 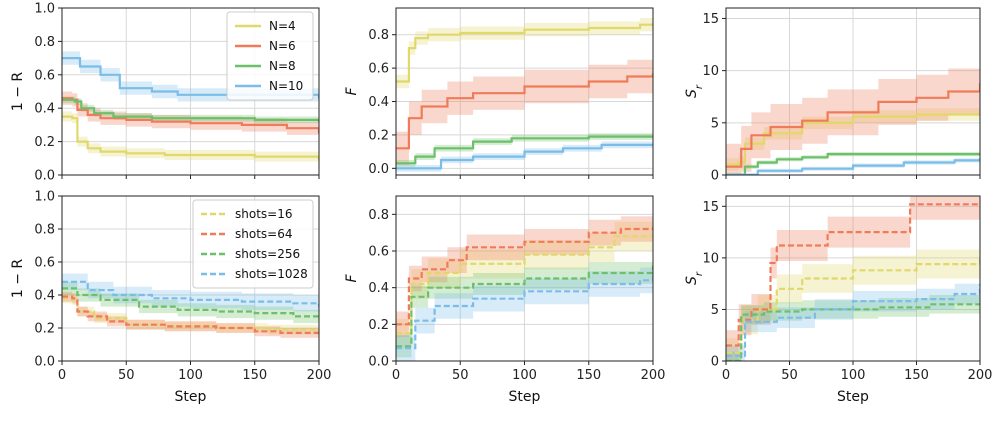 I want to click on y-axis-label-p02: Sr, so click(x=694, y=91).